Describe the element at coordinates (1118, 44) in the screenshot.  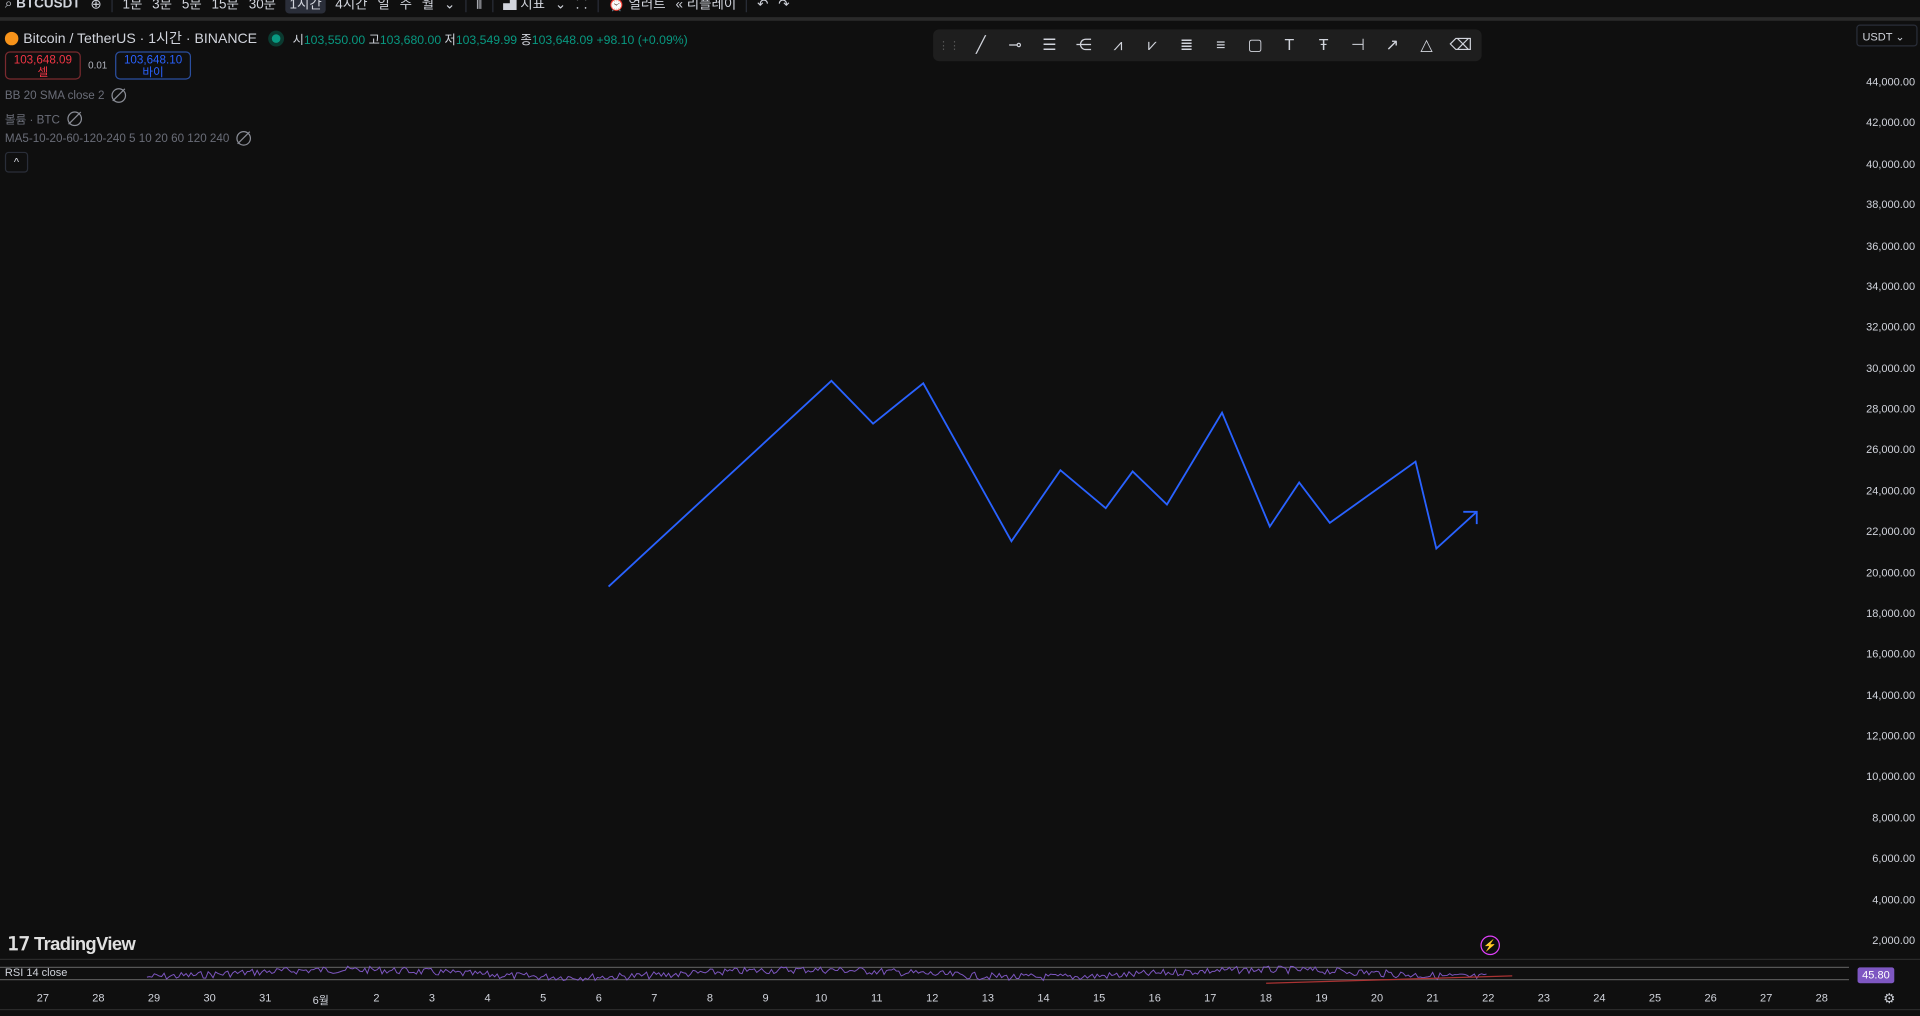
I see `elliott-wave-icon: ⩘` at that location.